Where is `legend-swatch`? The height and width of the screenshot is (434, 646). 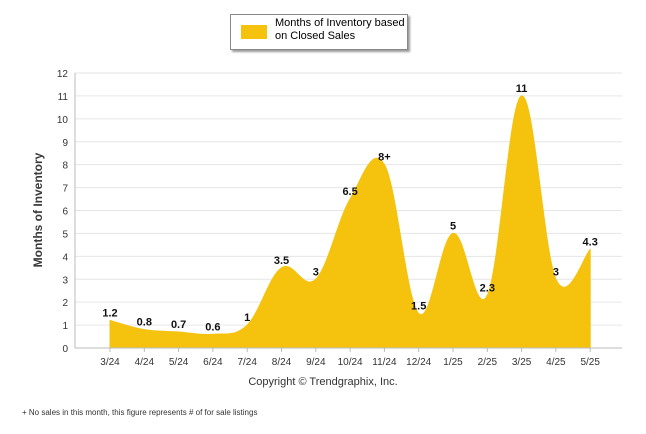
legend-swatch is located at coordinates (254, 32).